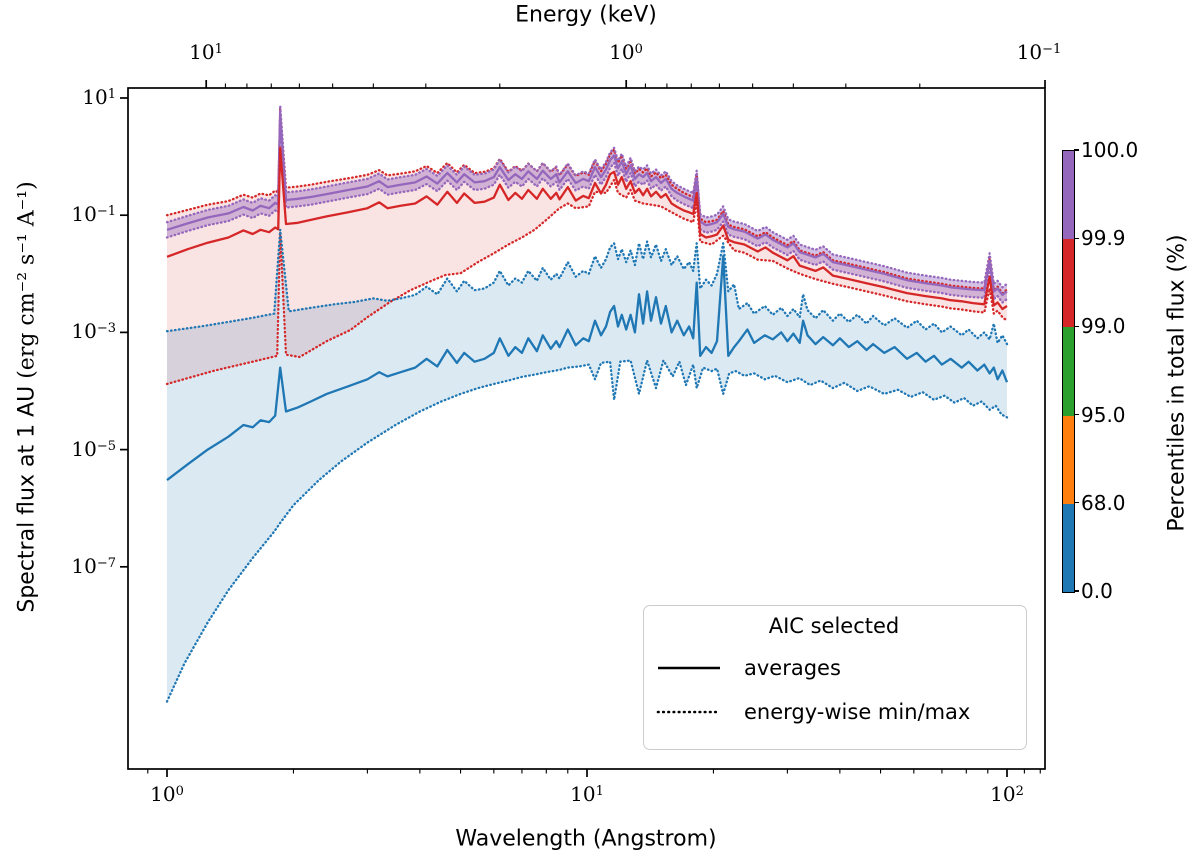 This screenshot has height=865, width=1200. Describe the element at coordinates (206, 52) in the screenshot. I see `top-tick-label: 101` at that location.